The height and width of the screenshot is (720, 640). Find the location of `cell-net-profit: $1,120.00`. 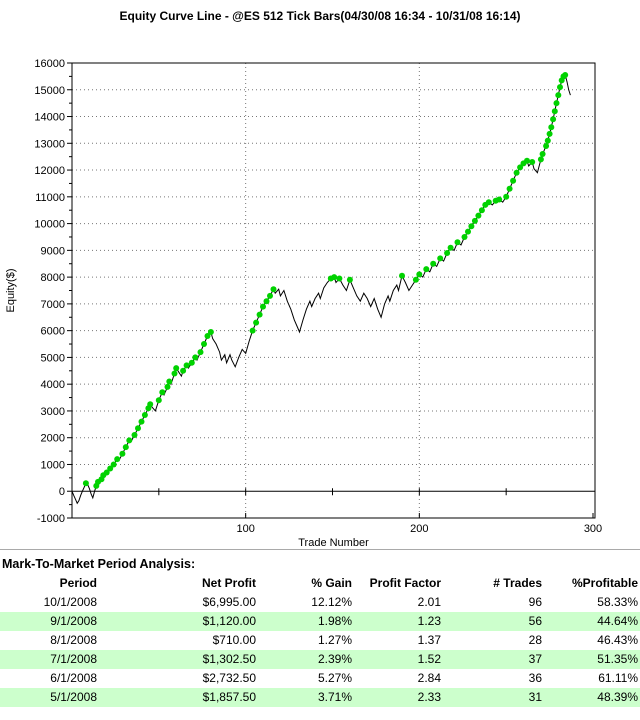

cell-net-profit: $1,120.00 is located at coordinates (229, 621).